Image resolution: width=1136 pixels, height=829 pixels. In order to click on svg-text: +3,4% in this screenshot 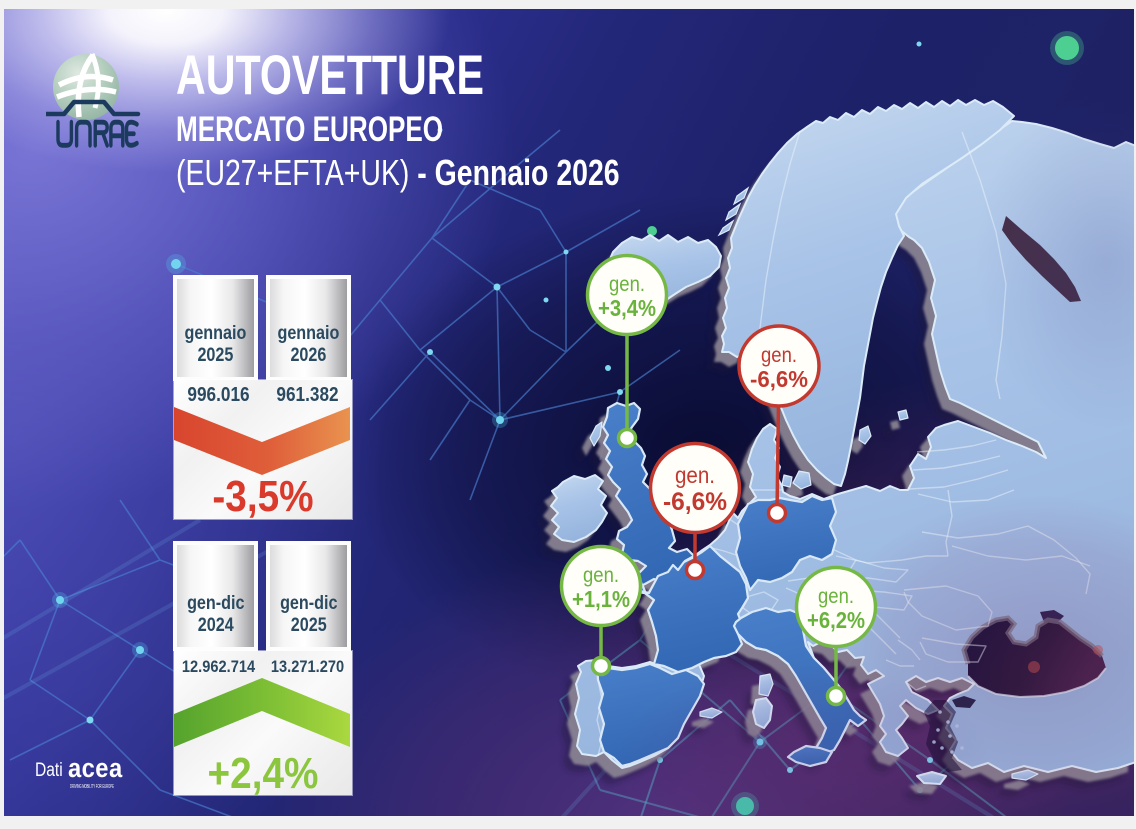, I will do `click(627, 308)`.